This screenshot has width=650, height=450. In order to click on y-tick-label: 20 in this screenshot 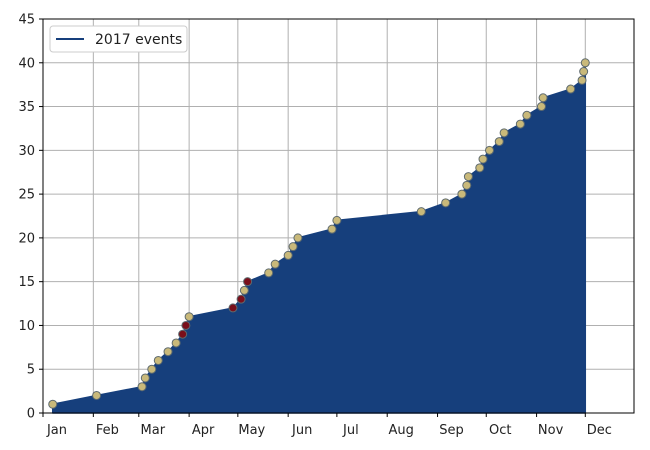, I will do `click(26, 238)`.